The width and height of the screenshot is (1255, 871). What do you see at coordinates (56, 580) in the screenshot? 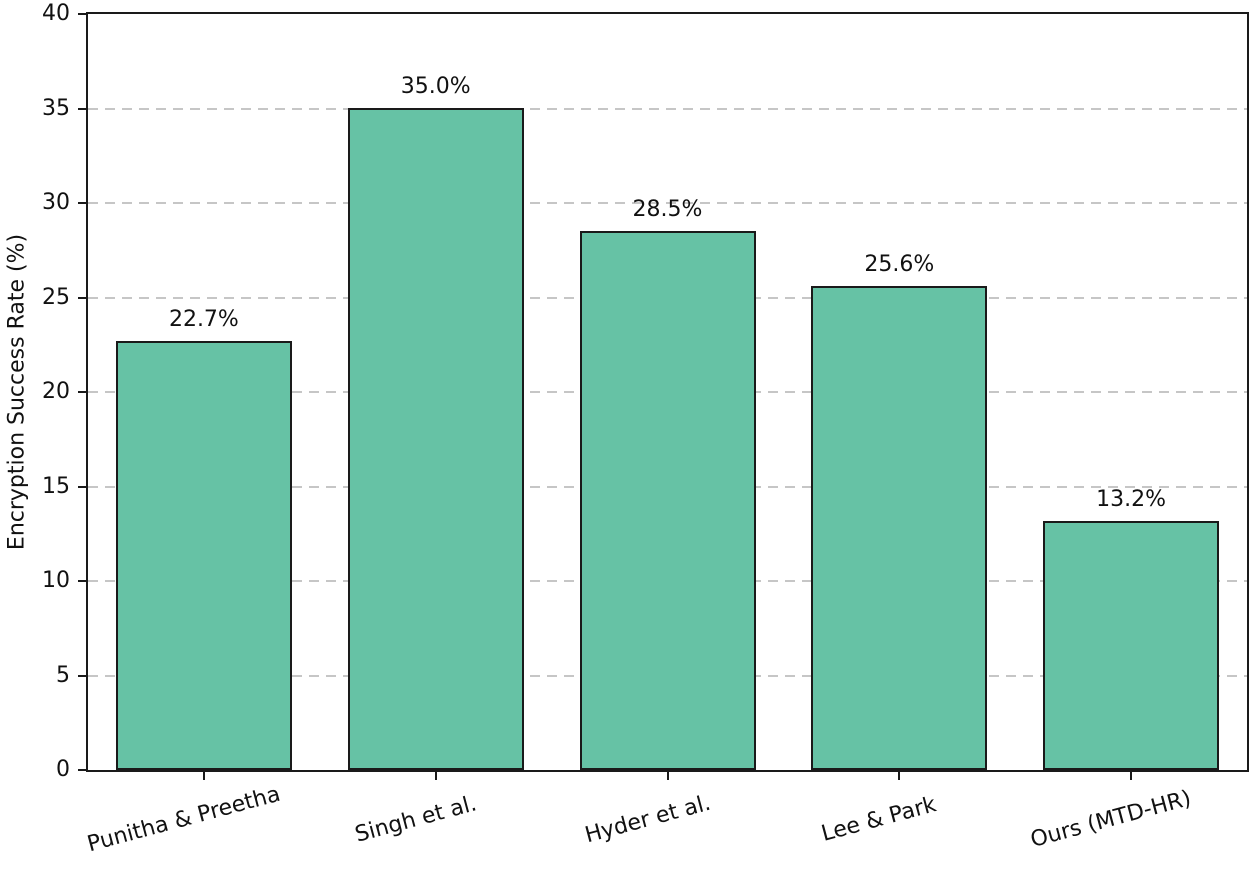
I see `y-tick-label: 10` at bounding box center [56, 580].